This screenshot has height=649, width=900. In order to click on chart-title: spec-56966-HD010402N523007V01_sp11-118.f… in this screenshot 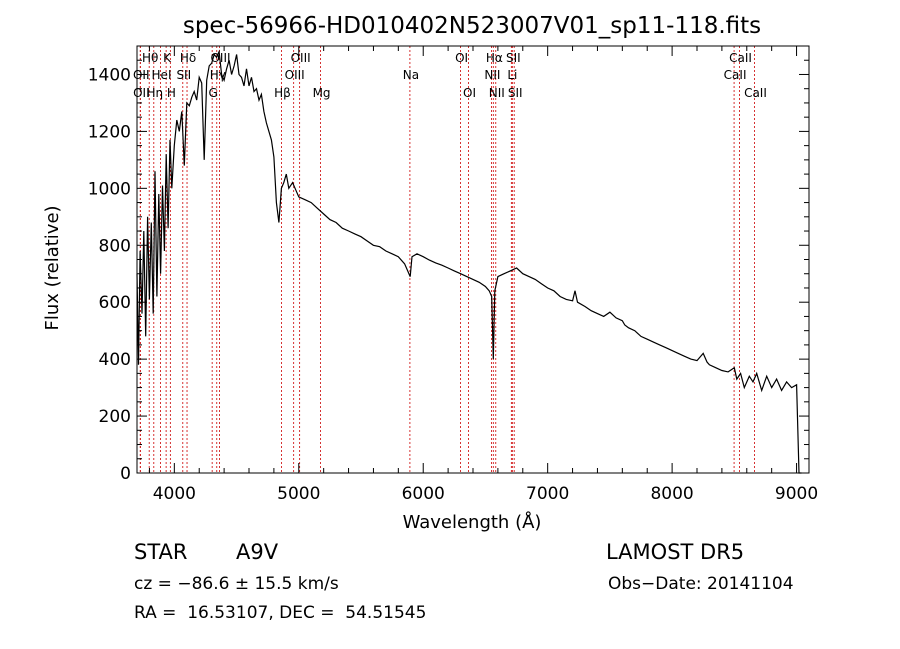, I will do `click(472, 26)`.